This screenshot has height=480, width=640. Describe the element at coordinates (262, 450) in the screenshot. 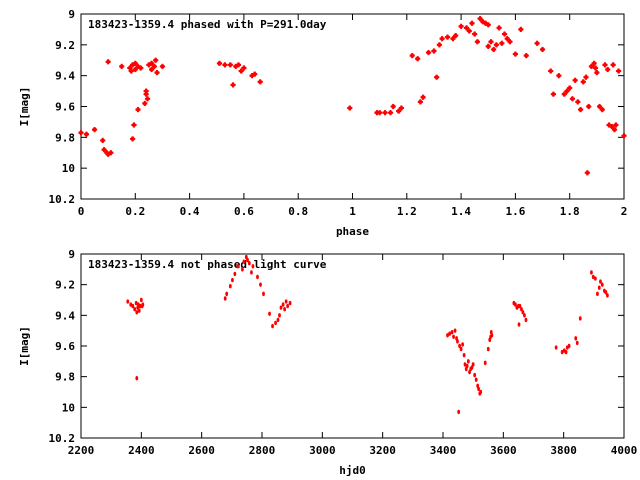

I see `x-tick-label: 2800` at that location.